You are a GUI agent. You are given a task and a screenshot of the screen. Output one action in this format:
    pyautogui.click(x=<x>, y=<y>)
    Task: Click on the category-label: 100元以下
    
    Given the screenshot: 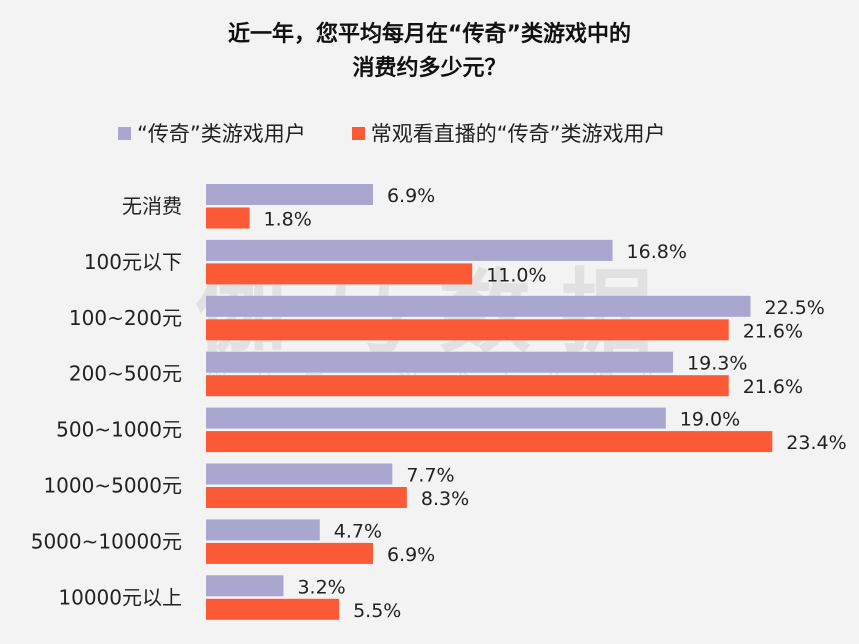 What is the action you would take?
    pyautogui.click(x=133, y=262)
    